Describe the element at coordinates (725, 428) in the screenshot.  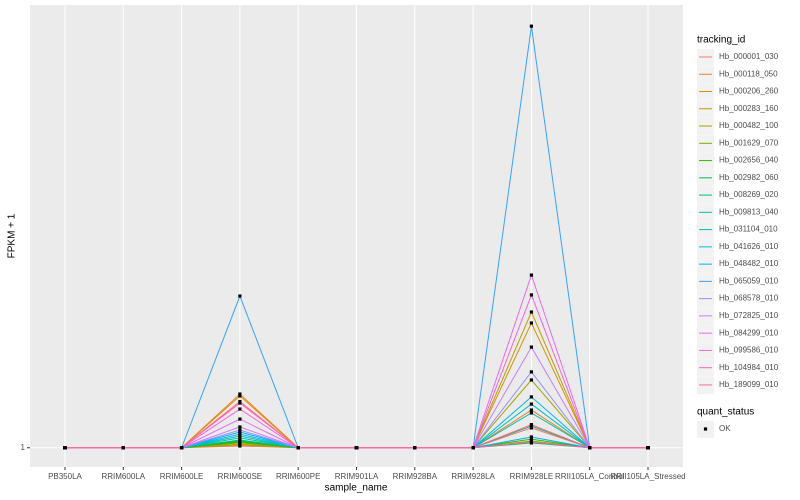
I see `legend-label: OK` at that location.